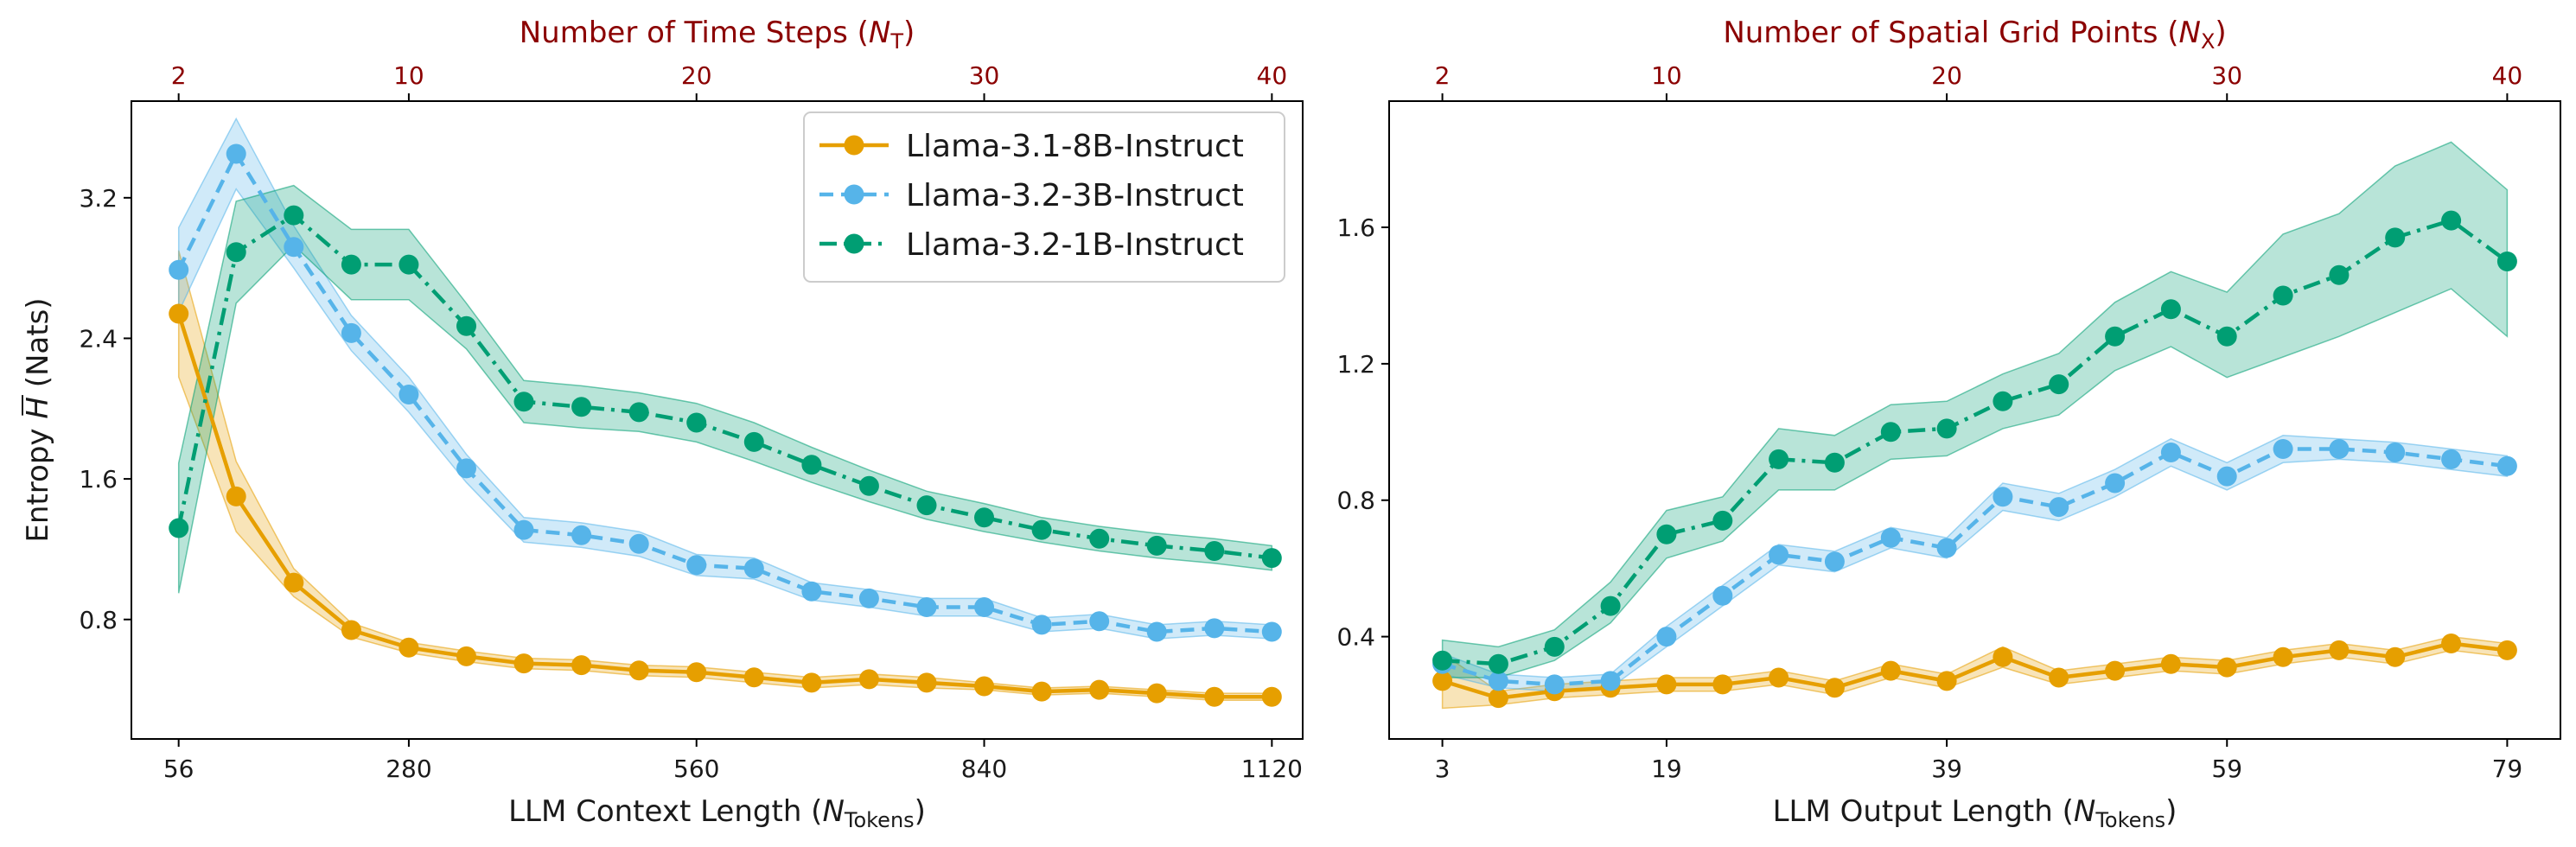 The image size is (2576, 847). What do you see at coordinates (2226, 75) in the screenshot?
I see `right-top-tick-label: 30` at bounding box center [2226, 75].